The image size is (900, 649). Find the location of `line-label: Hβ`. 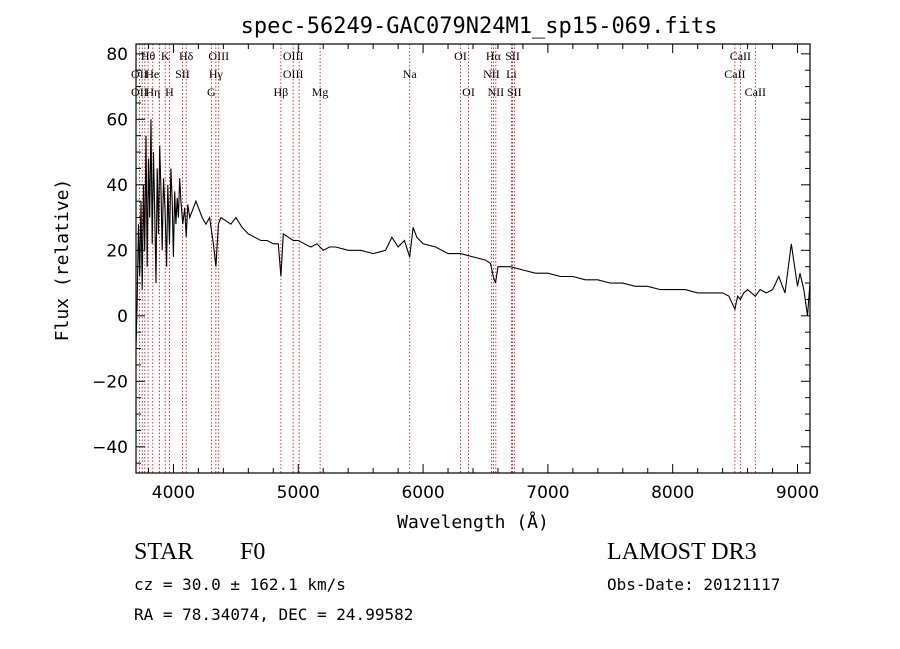

line-label: Hβ is located at coordinates (281, 92).